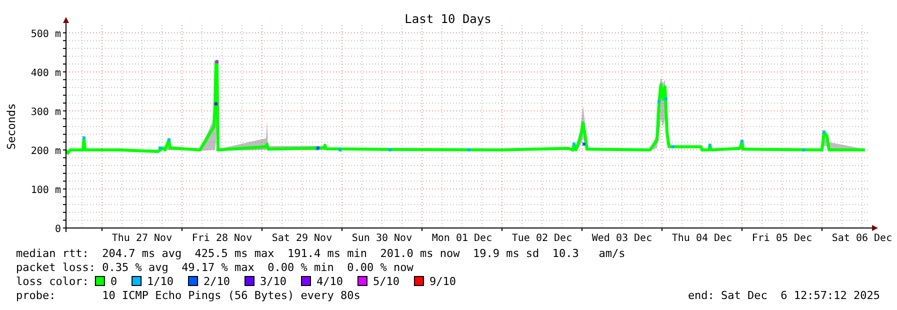  I want to click on legend-label: 9/10, so click(442, 281).